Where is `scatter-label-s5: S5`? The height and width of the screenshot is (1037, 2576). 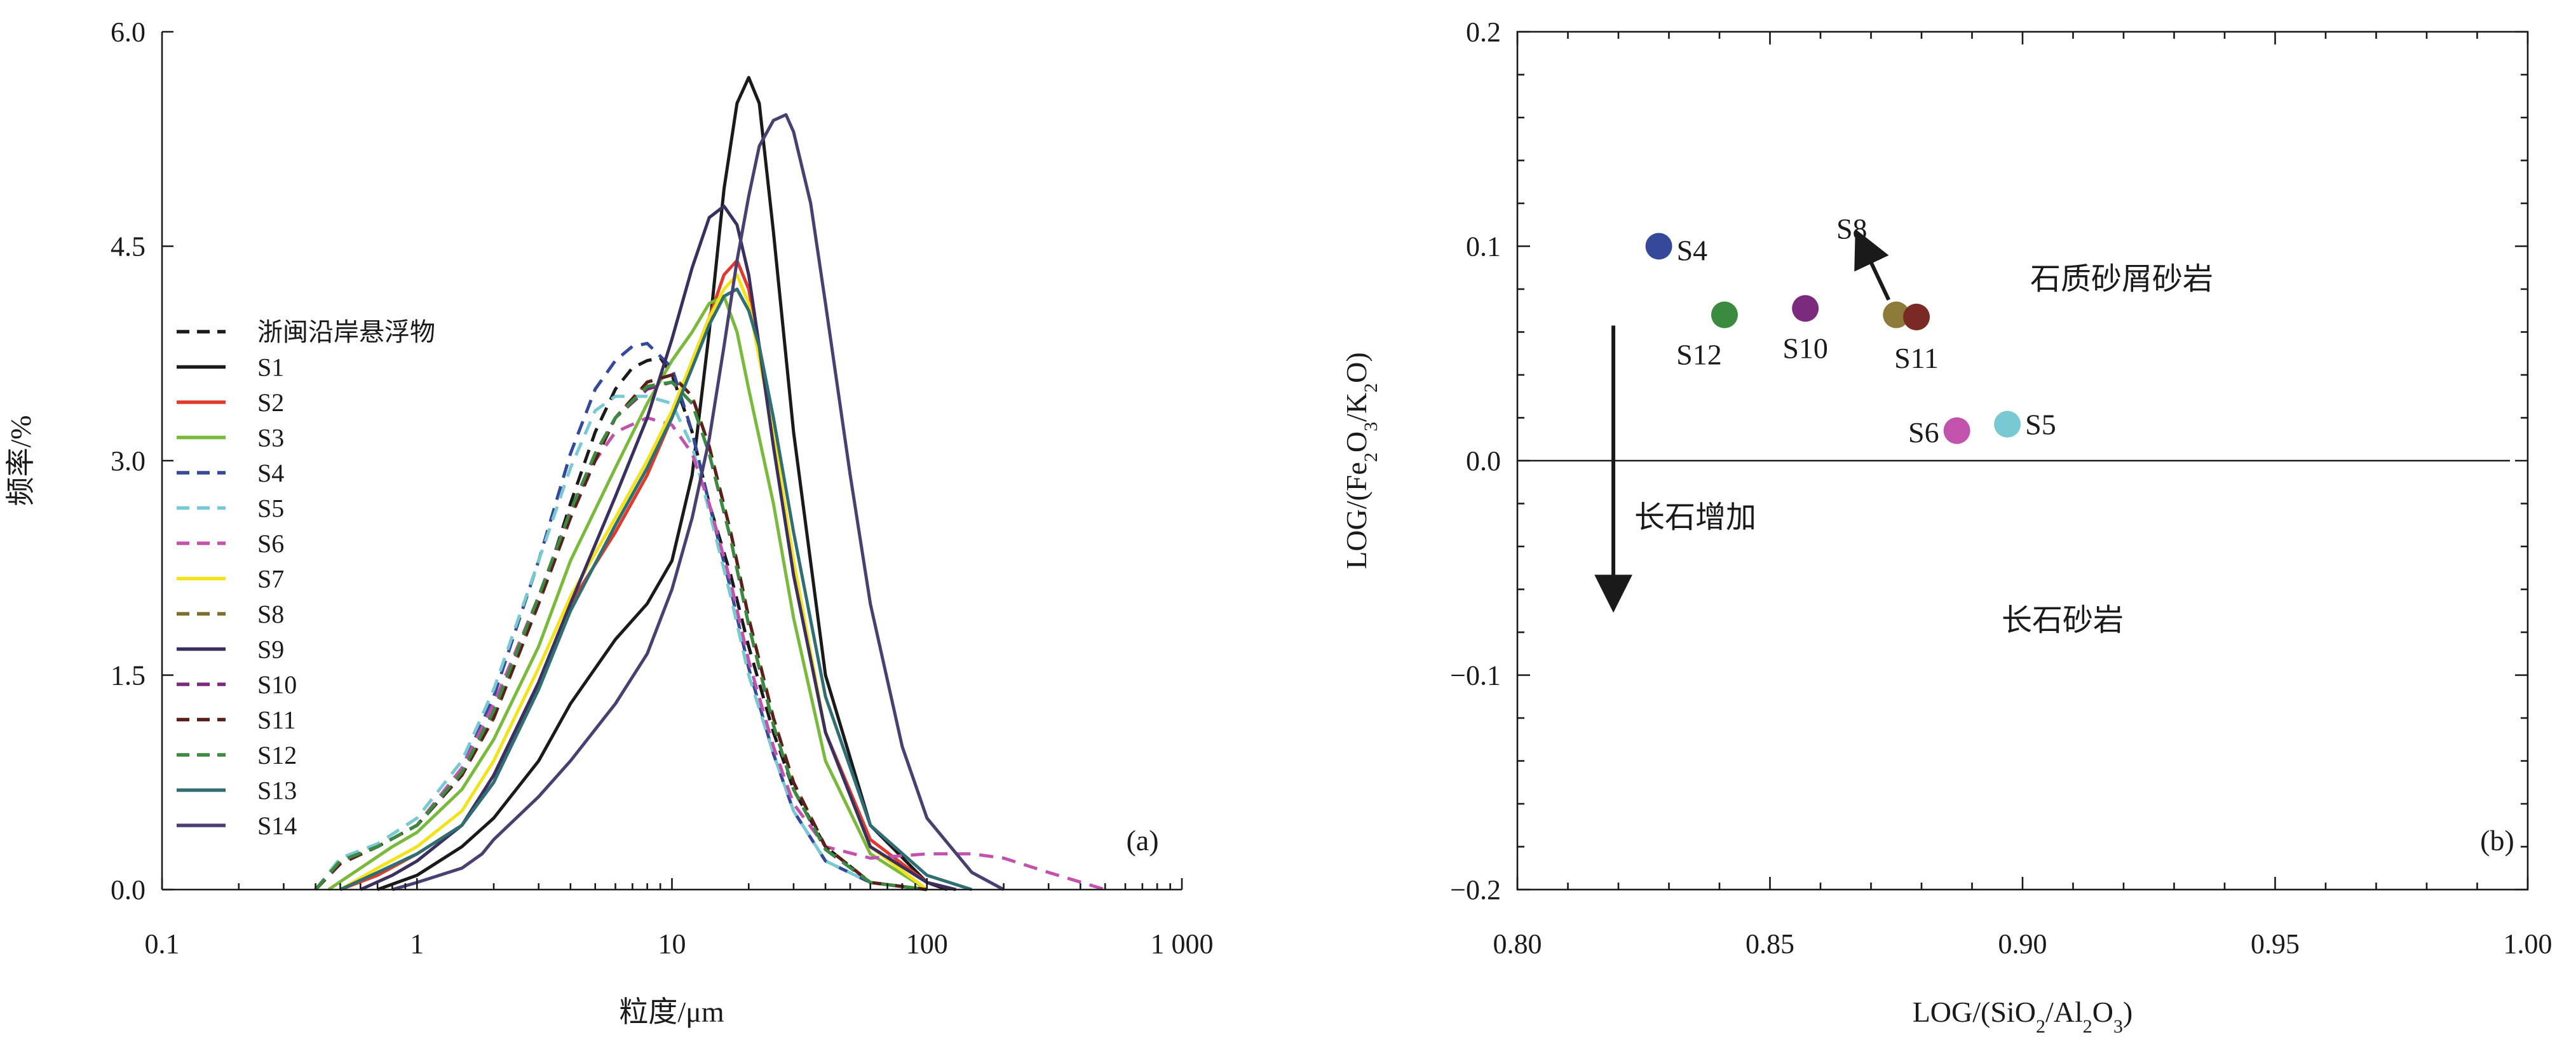 scatter-label-s5: S5 is located at coordinates (2040, 425).